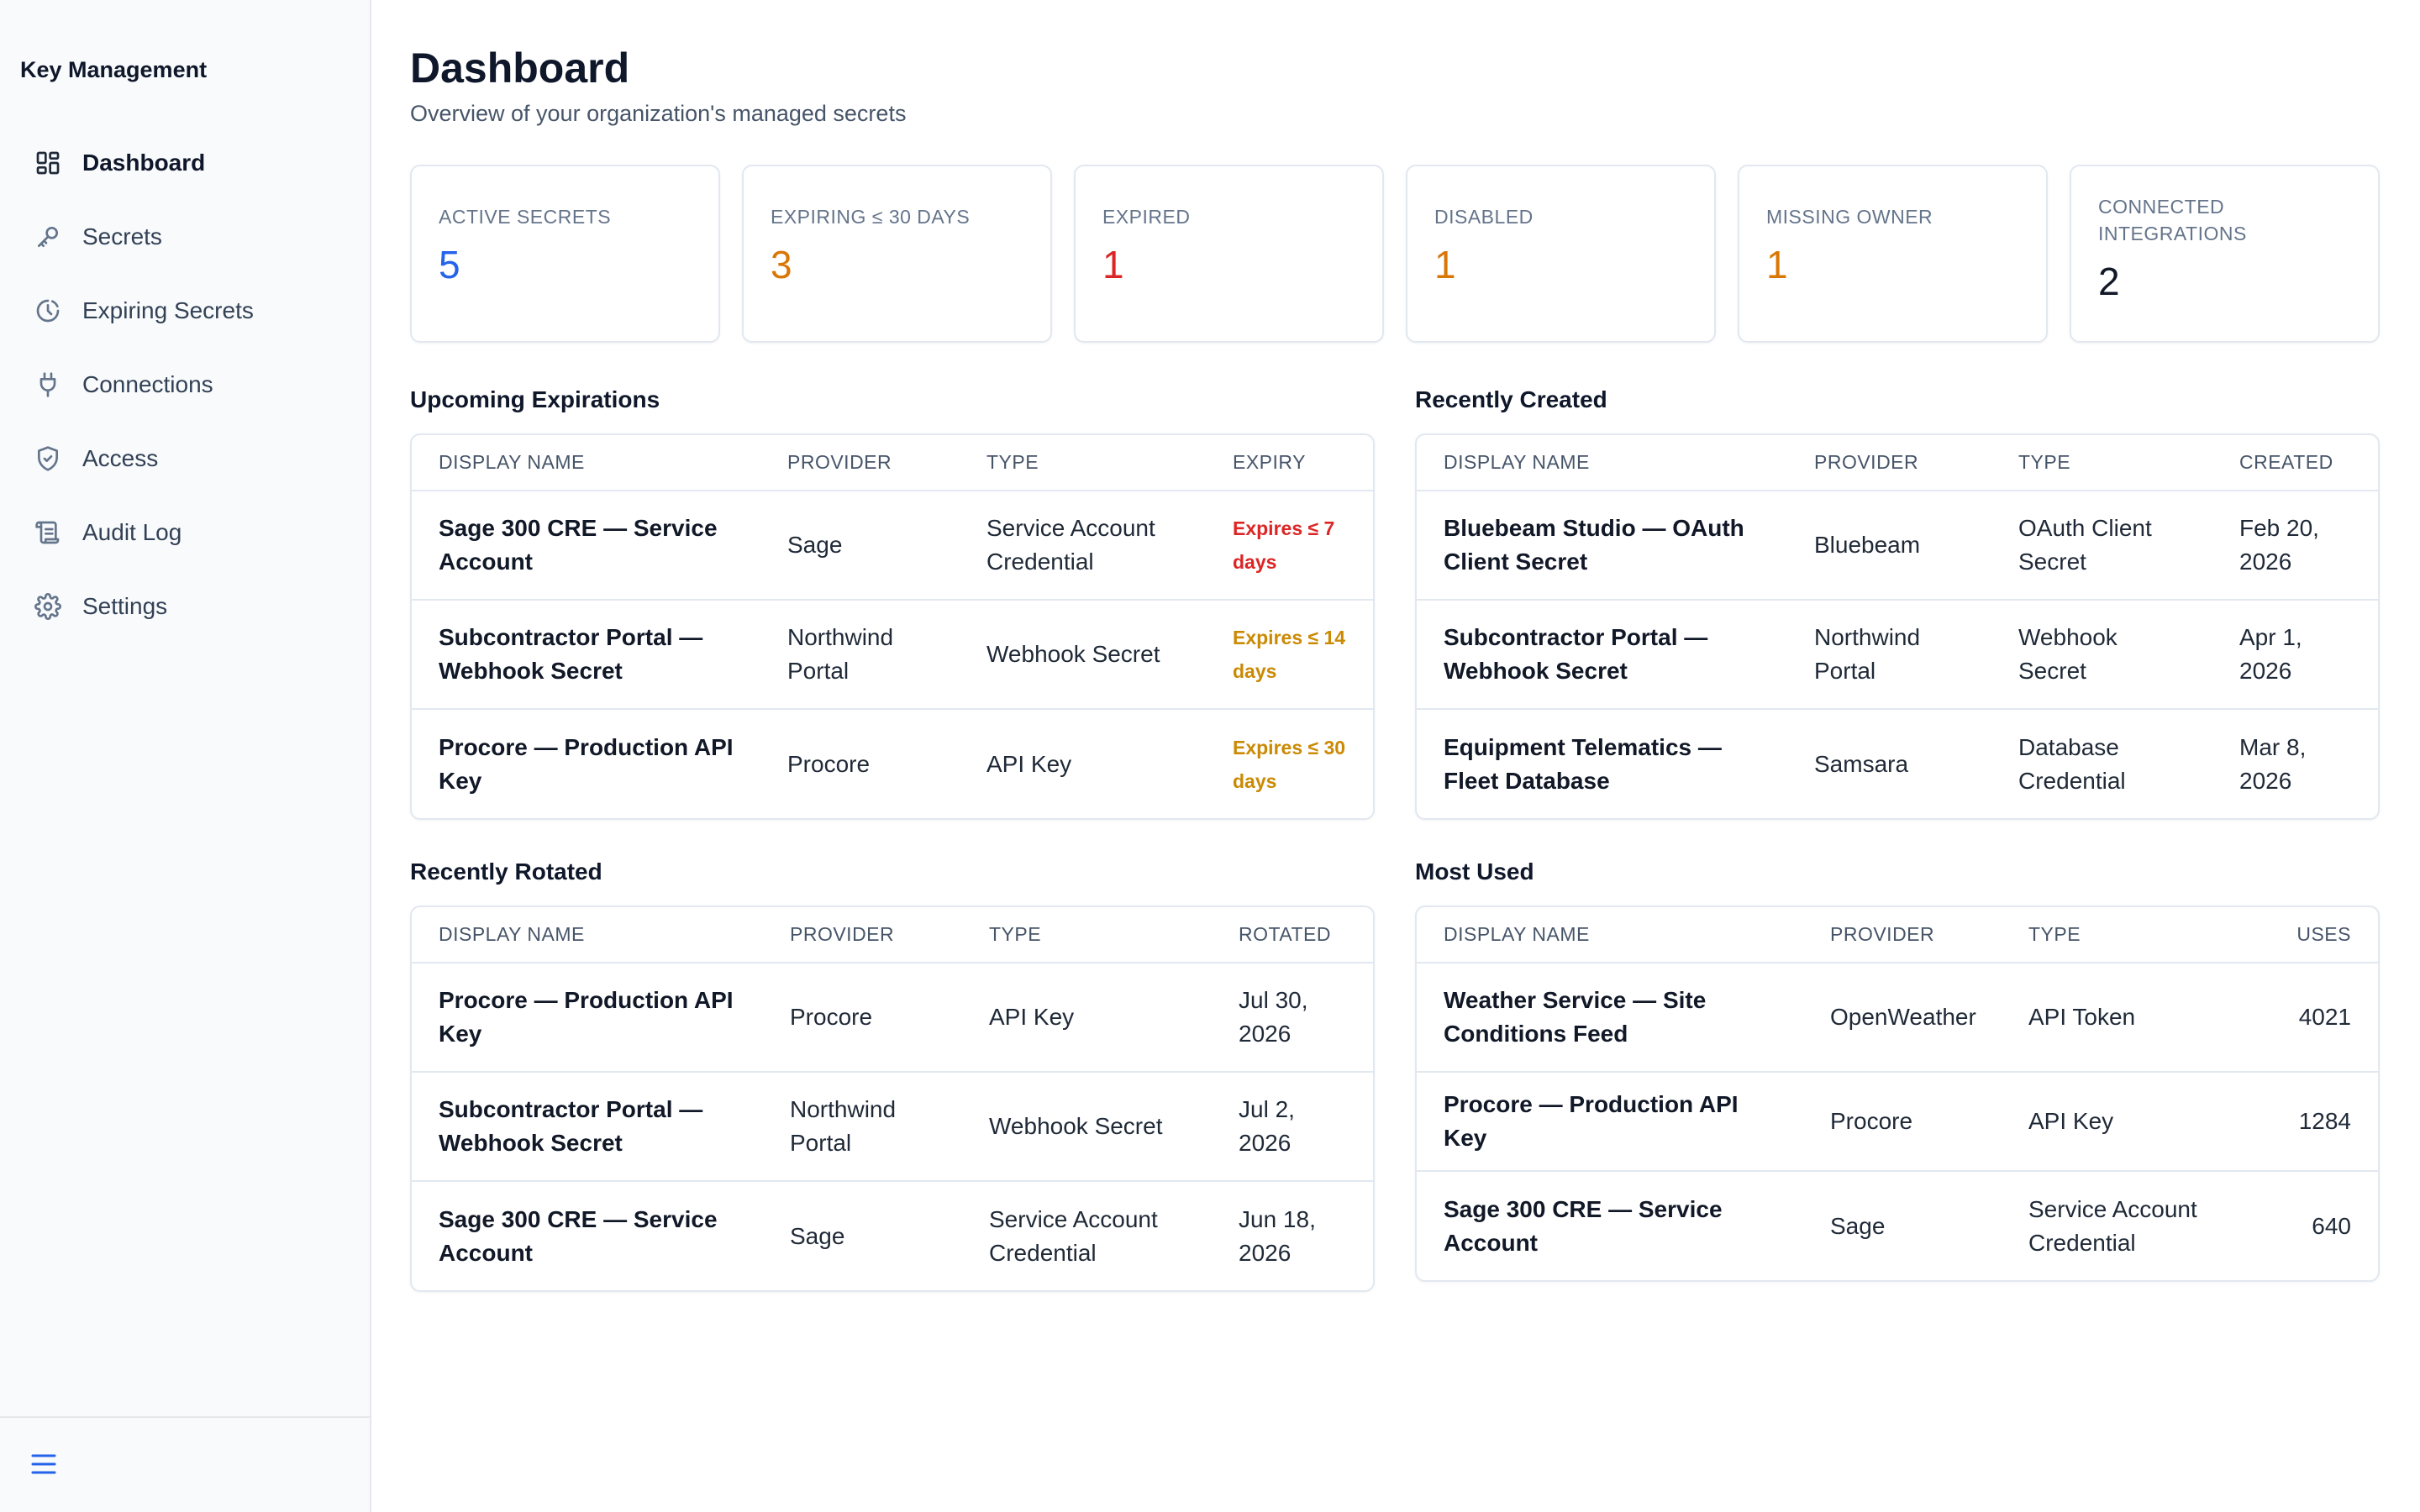  Describe the element at coordinates (565, 254) in the screenshot. I see `stat-card-active-secrets: Active Secrets 5` at that location.